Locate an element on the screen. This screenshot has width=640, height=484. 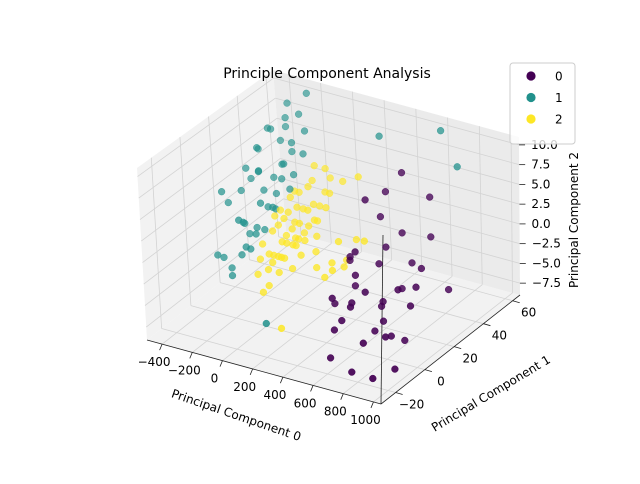
x-tick-label: 200 is located at coordinates (244, 387).